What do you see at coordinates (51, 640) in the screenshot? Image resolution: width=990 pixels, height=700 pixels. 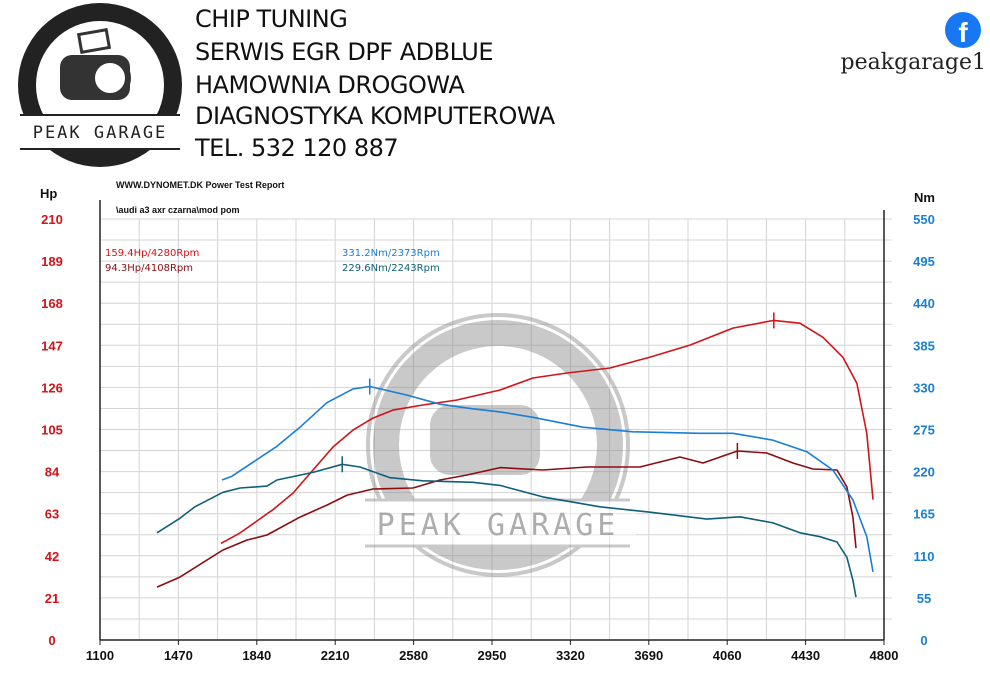 I see `y-left-tick-label: 0` at bounding box center [51, 640].